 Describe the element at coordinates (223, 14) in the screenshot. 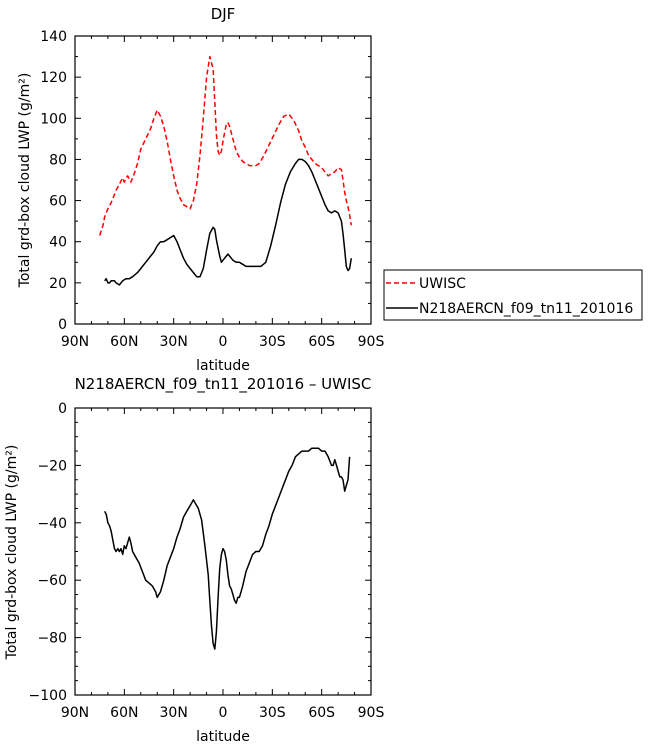

I see `top-panel-title: DJF` at that location.